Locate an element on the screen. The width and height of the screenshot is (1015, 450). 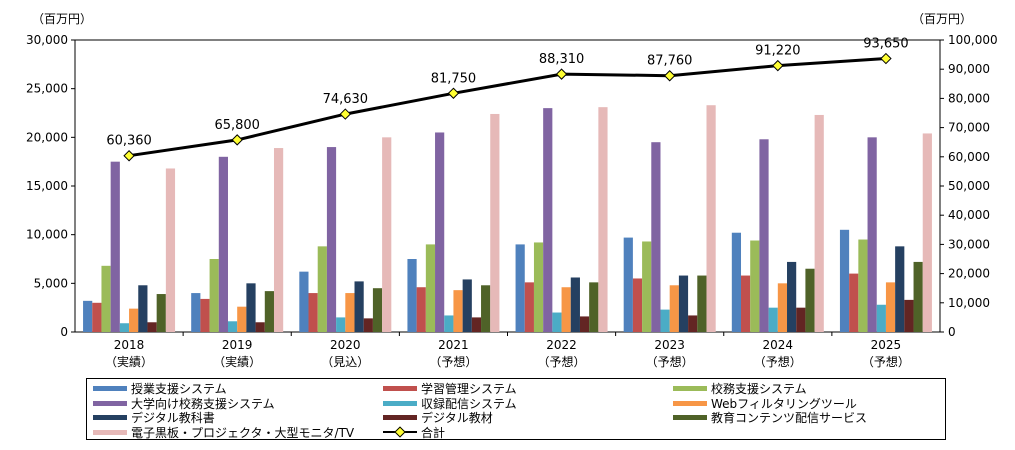
legend-item: 校務支援システム is located at coordinates (740, 388).